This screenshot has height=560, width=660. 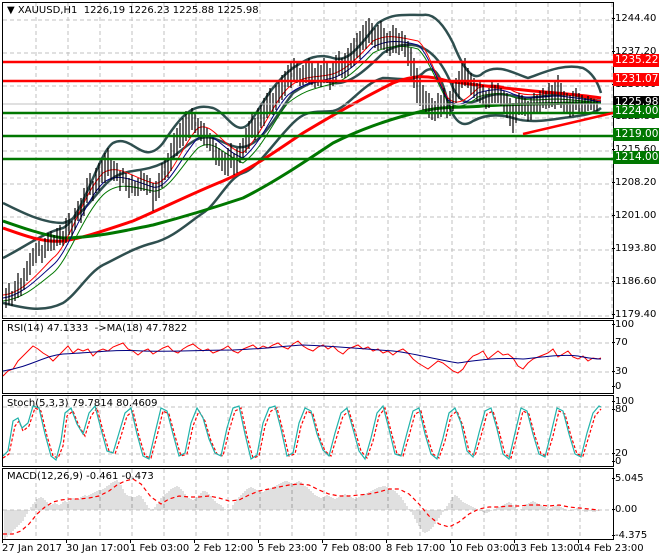 What do you see at coordinates (82, 403) in the screenshot?
I see `stoch-title: Stoch(5,3,3) 79.7814 80.4609` at bounding box center [82, 403].